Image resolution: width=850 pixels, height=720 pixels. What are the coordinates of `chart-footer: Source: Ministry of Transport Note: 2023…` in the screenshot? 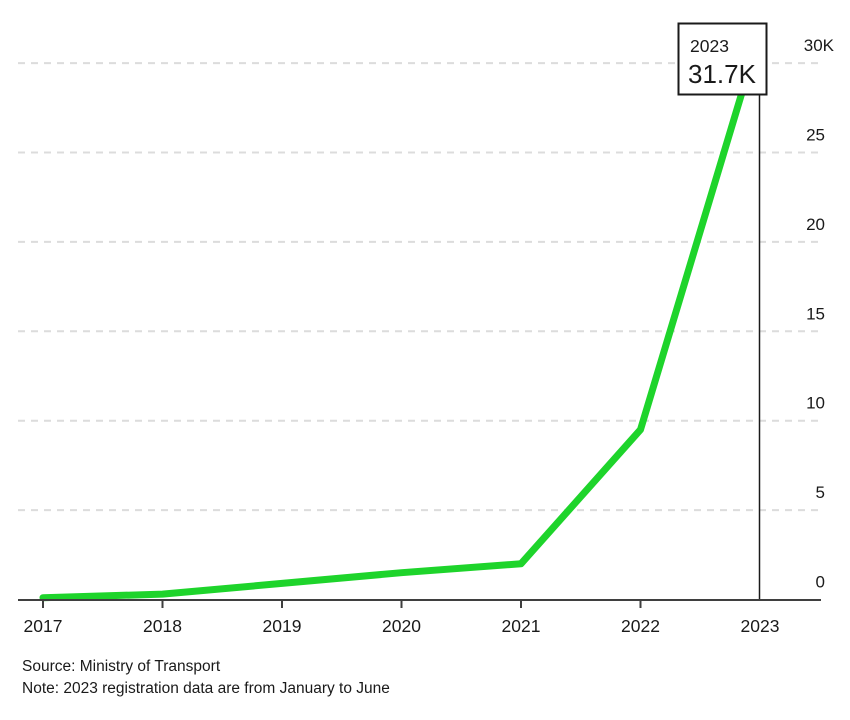 It's located at (206, 677).